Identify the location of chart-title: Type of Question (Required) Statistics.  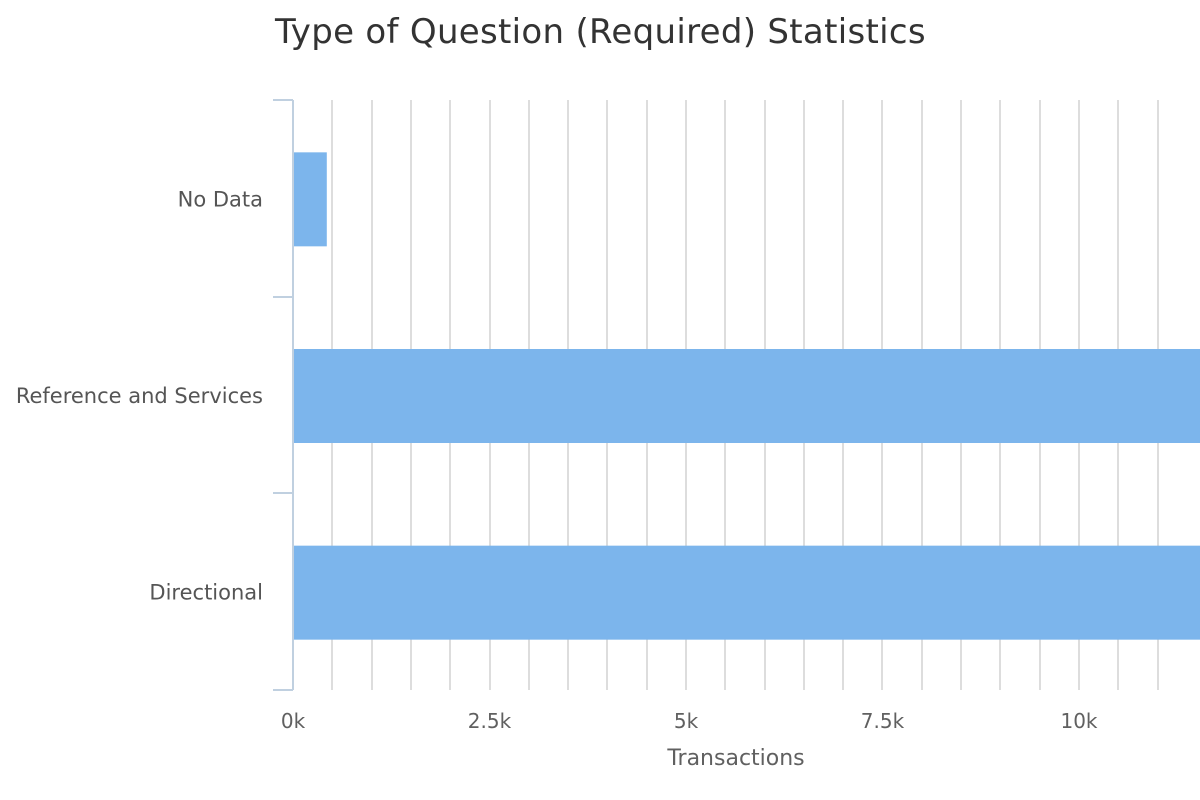
(600, 32).